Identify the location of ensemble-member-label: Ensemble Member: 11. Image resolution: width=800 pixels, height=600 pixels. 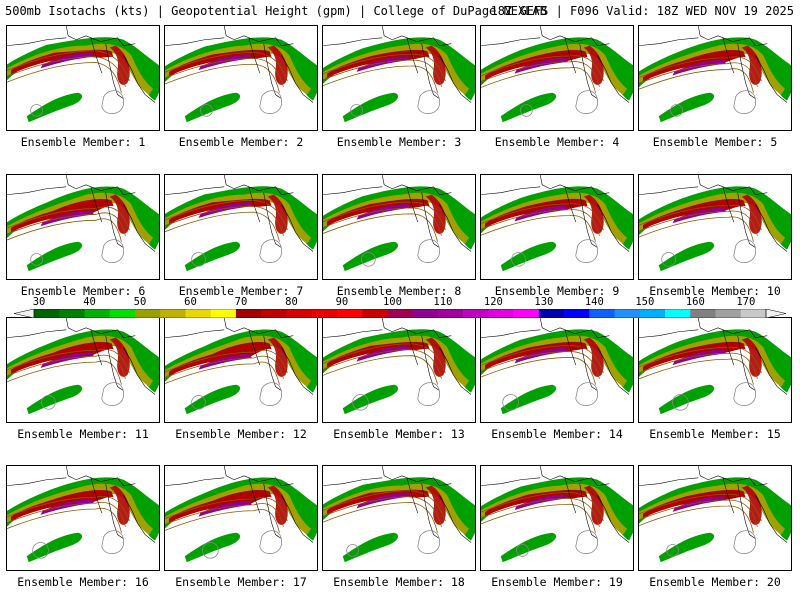
(83, 434).